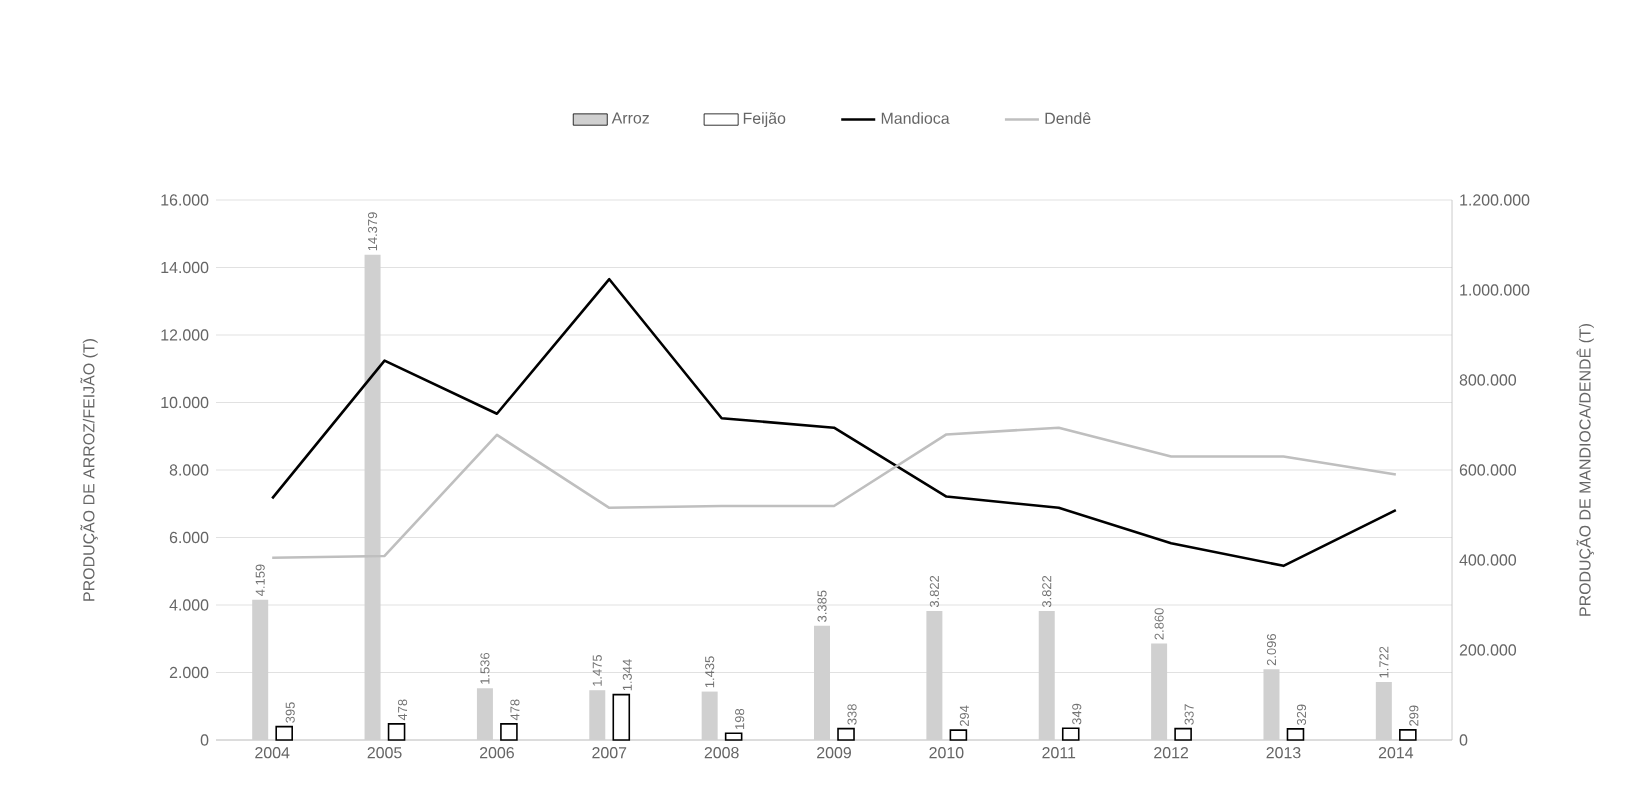  Describe the element at coordinates (834, 493) in the screenshot. I see `line-series` at that location.